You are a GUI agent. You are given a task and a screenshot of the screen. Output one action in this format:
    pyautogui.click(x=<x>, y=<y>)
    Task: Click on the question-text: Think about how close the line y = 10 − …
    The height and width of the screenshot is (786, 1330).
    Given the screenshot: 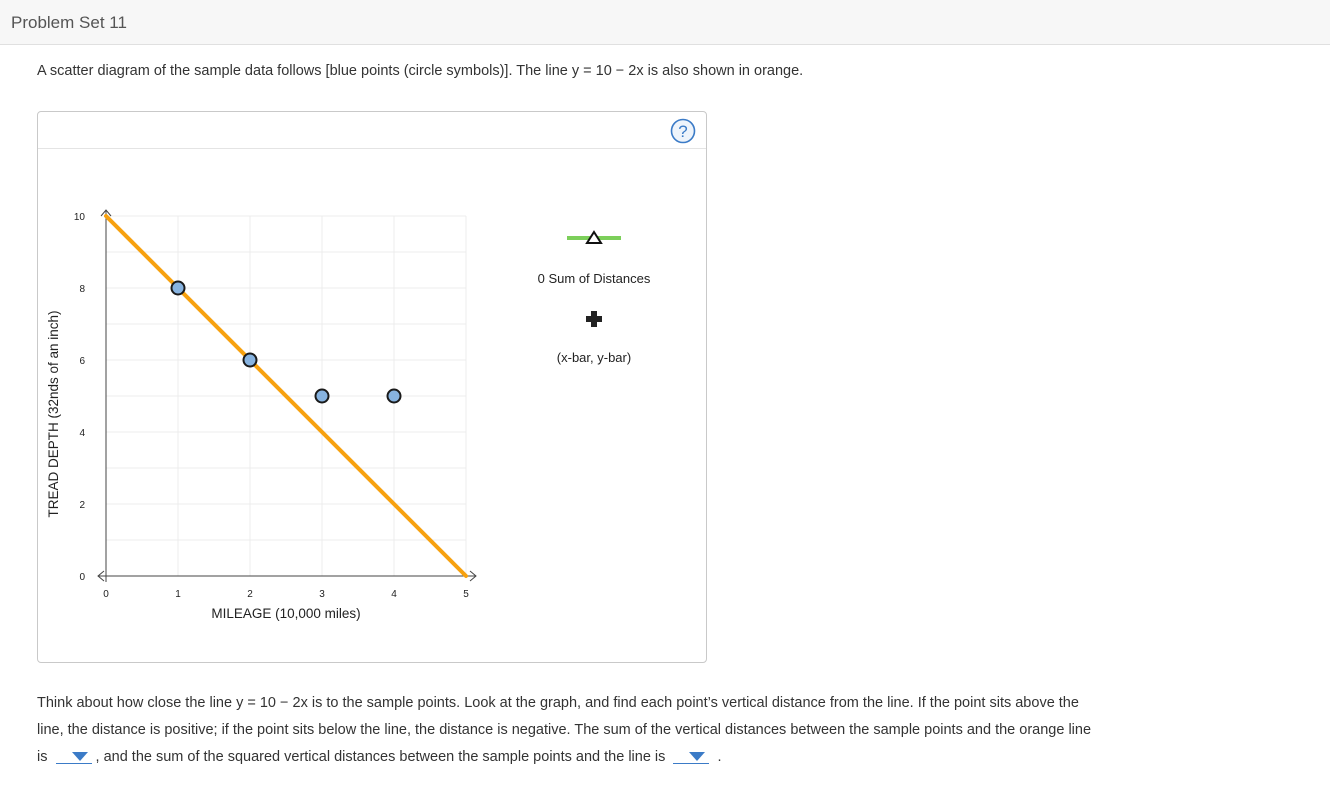 What is the action you would take?
    pyautogui.click(x=567, y=730)
    